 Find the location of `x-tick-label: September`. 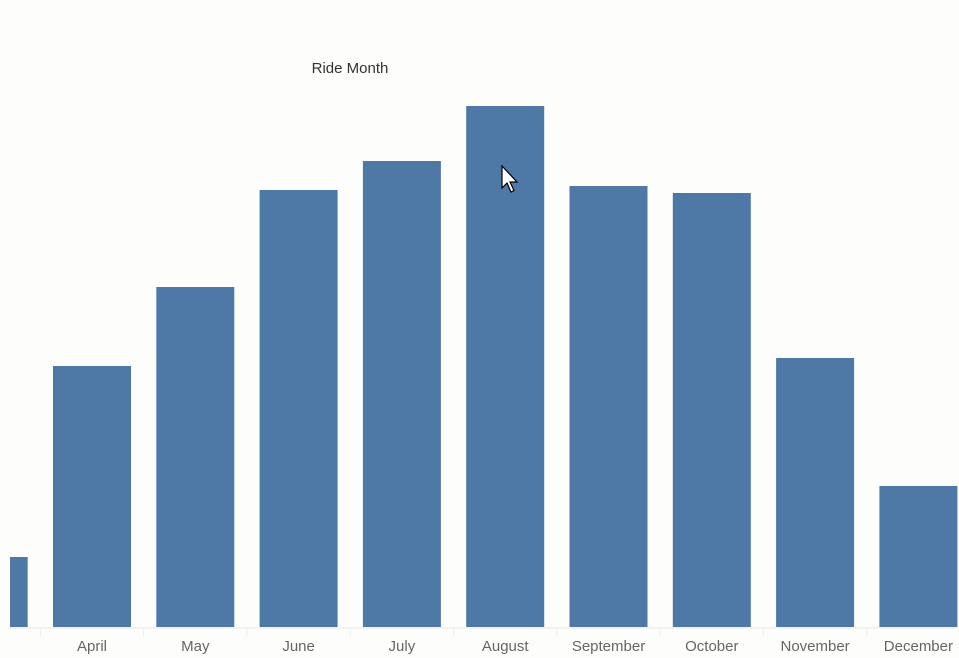

x-tick-label: September is located at coordinates (608, 646).